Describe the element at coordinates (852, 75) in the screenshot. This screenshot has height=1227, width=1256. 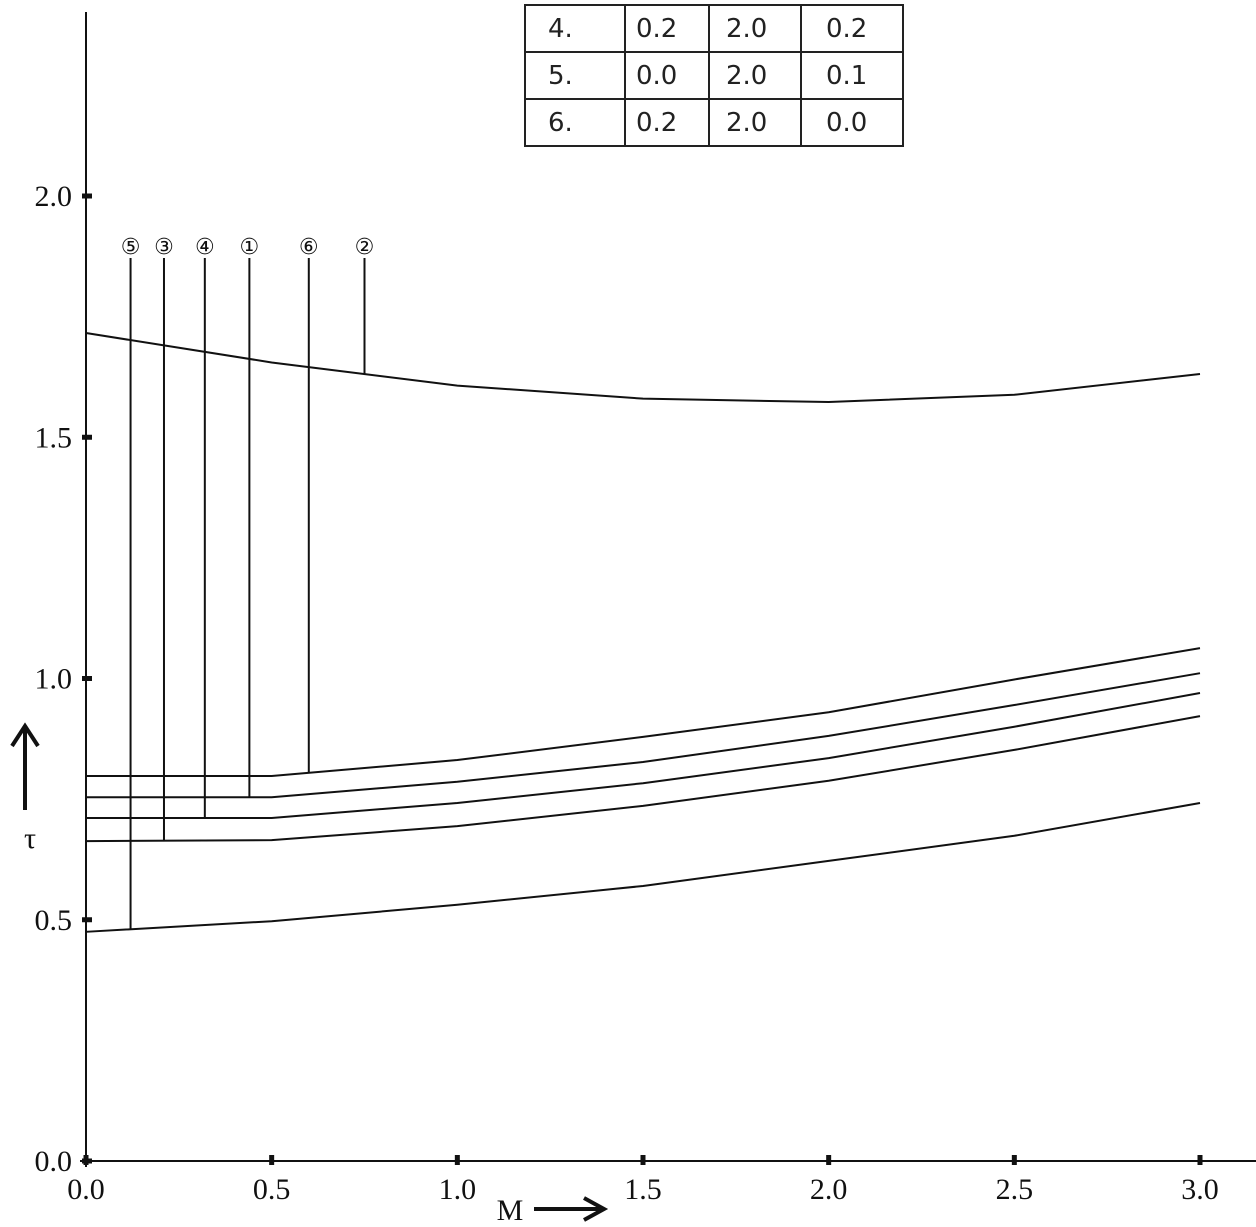
I see `table-cell: 0.1` at that location.